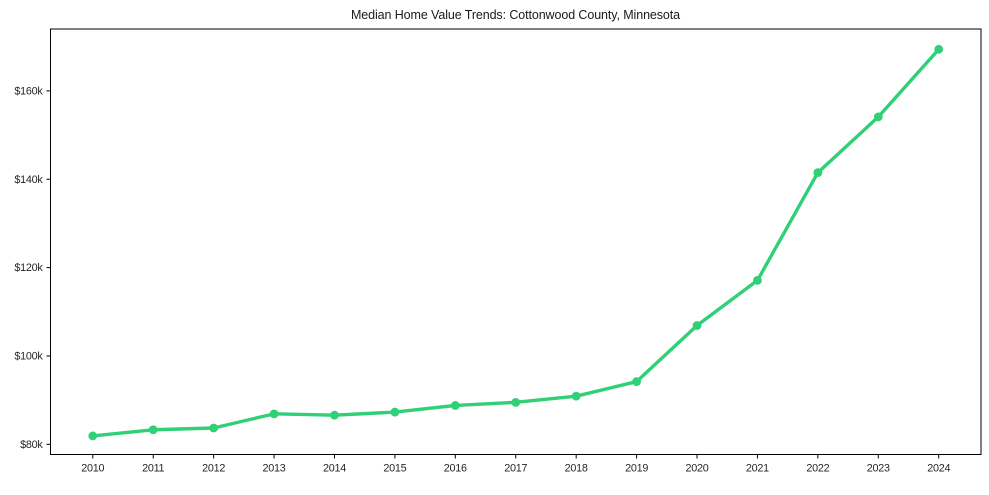 The image size is (989, 495). What do you see at coordinates (817, 469) in the screenshot?
I see `x-tick-label: 2022` at bounding box center [817, 469].